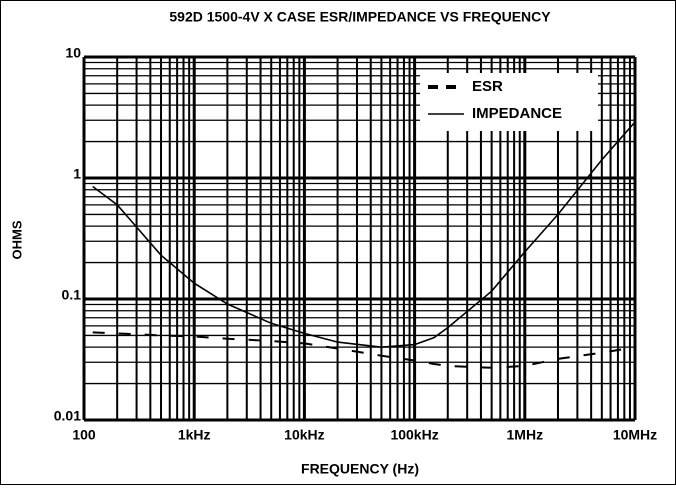  Describe the element at coordinates (635, 435) in the screenshot. I see `x-tick-label: 10MHz` at that location.